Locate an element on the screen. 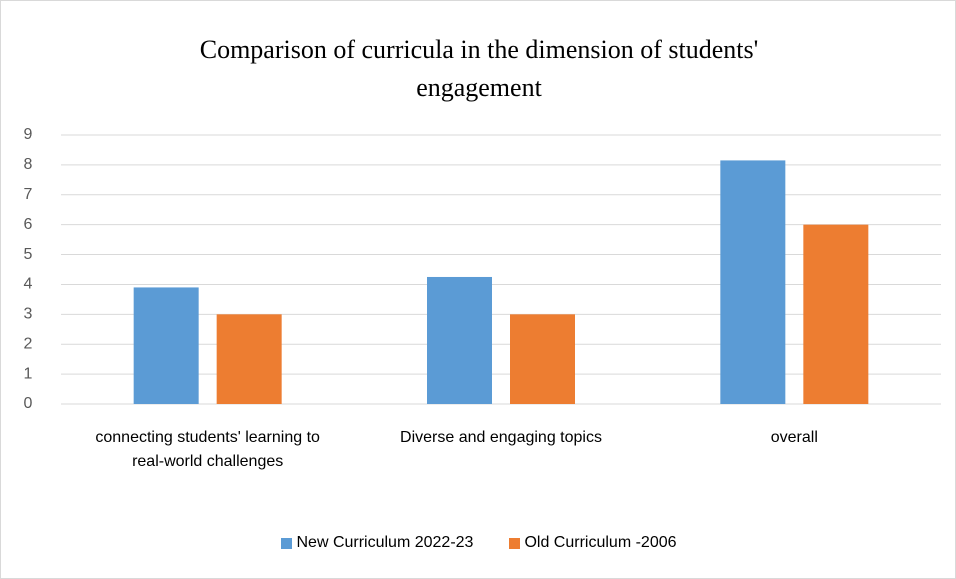 The height and width of the screenshot is (579, 956). y-tick-label: 2 is located at coordinates (28, 343).